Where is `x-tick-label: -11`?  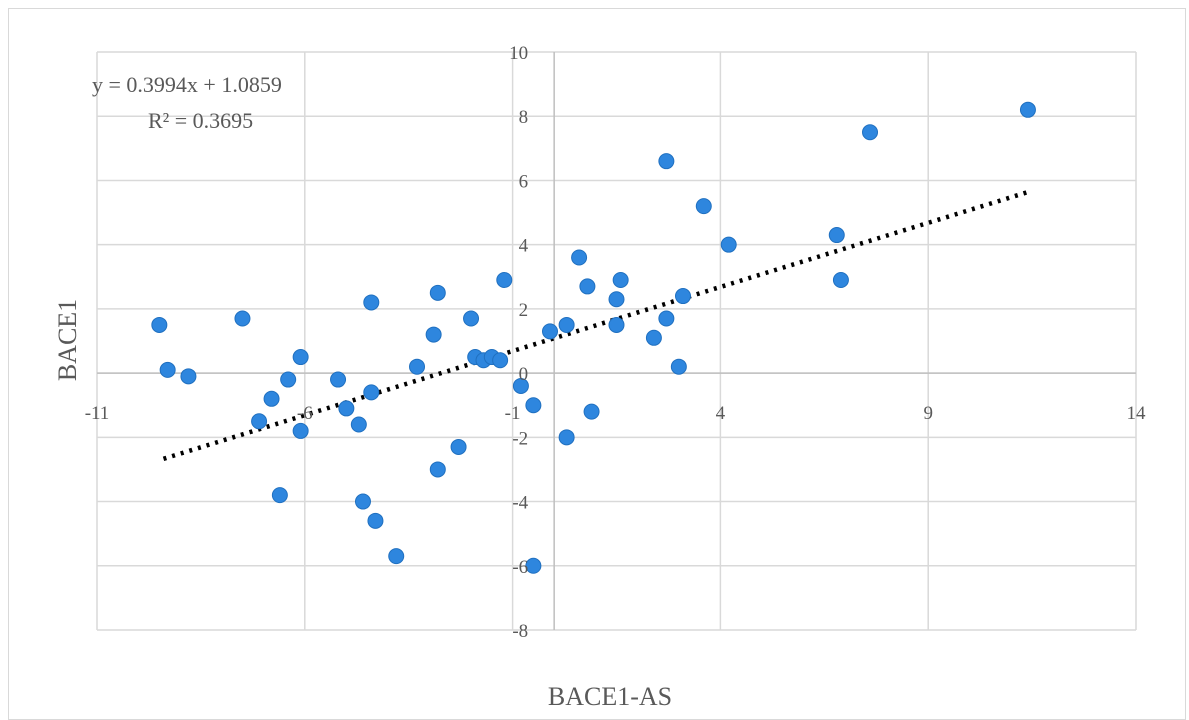
x-tick-label: -11 is located at coordinates (97, 413).